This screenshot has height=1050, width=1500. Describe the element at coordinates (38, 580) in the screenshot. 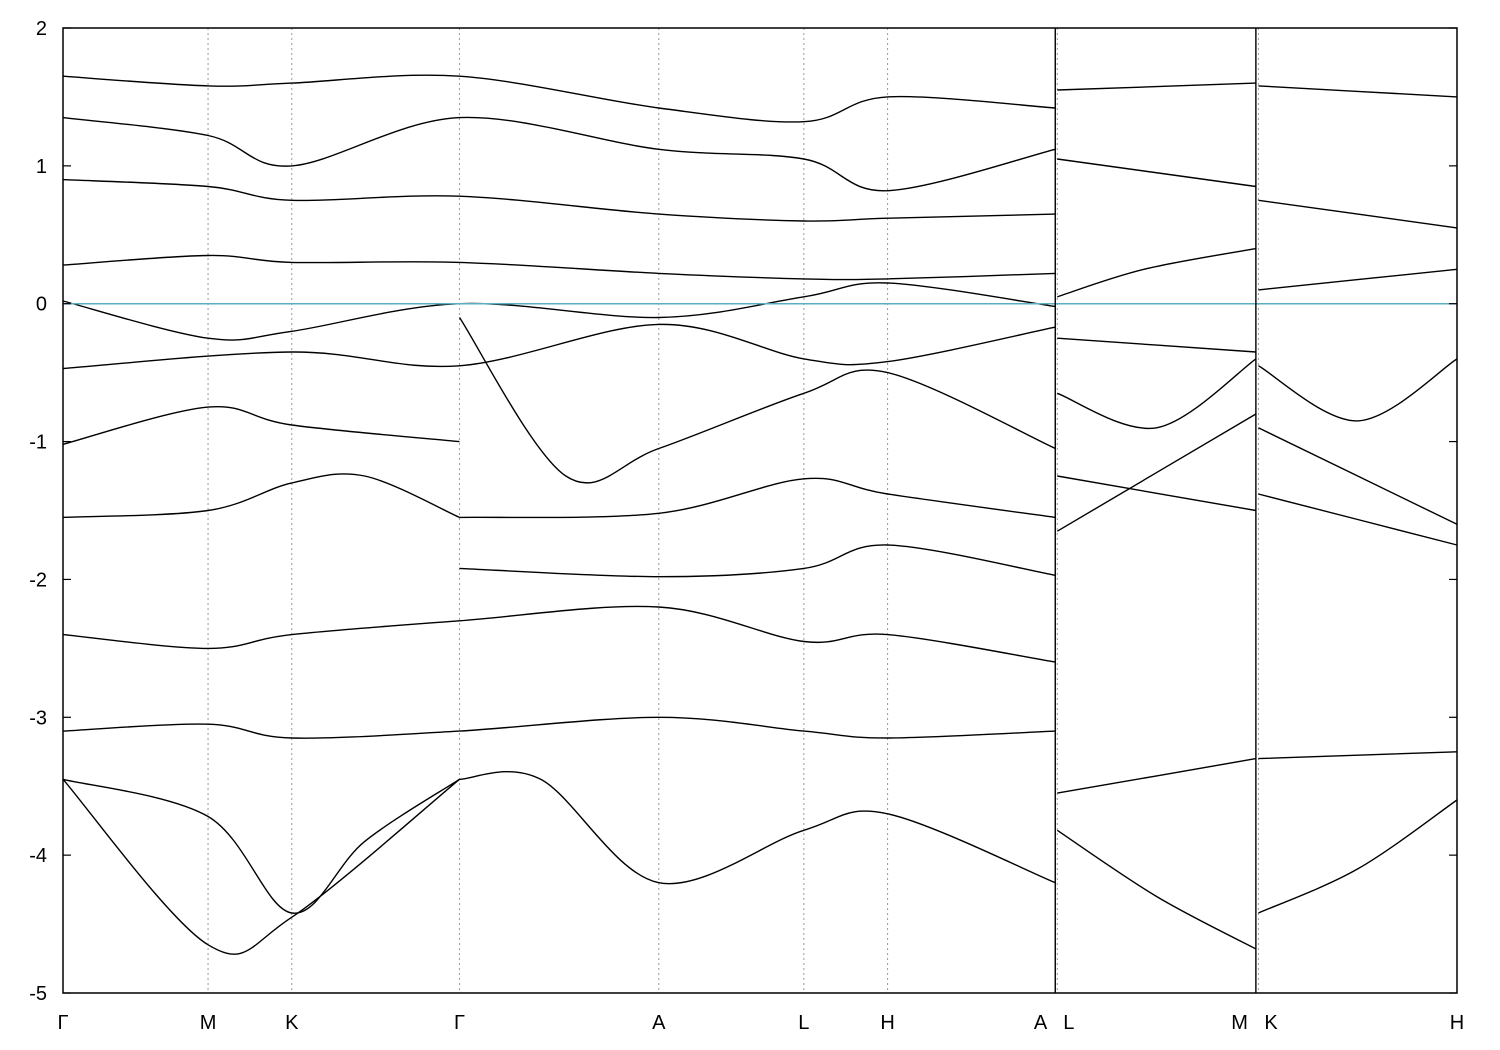

I see `y-tick-label: -2` at that location.